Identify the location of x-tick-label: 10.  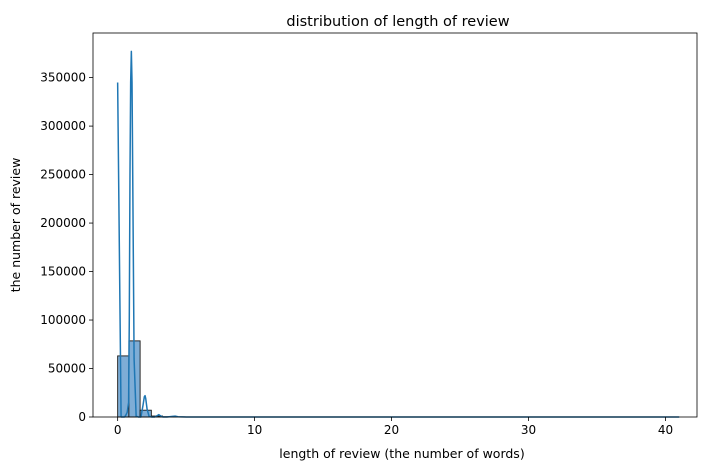
(254, 430).